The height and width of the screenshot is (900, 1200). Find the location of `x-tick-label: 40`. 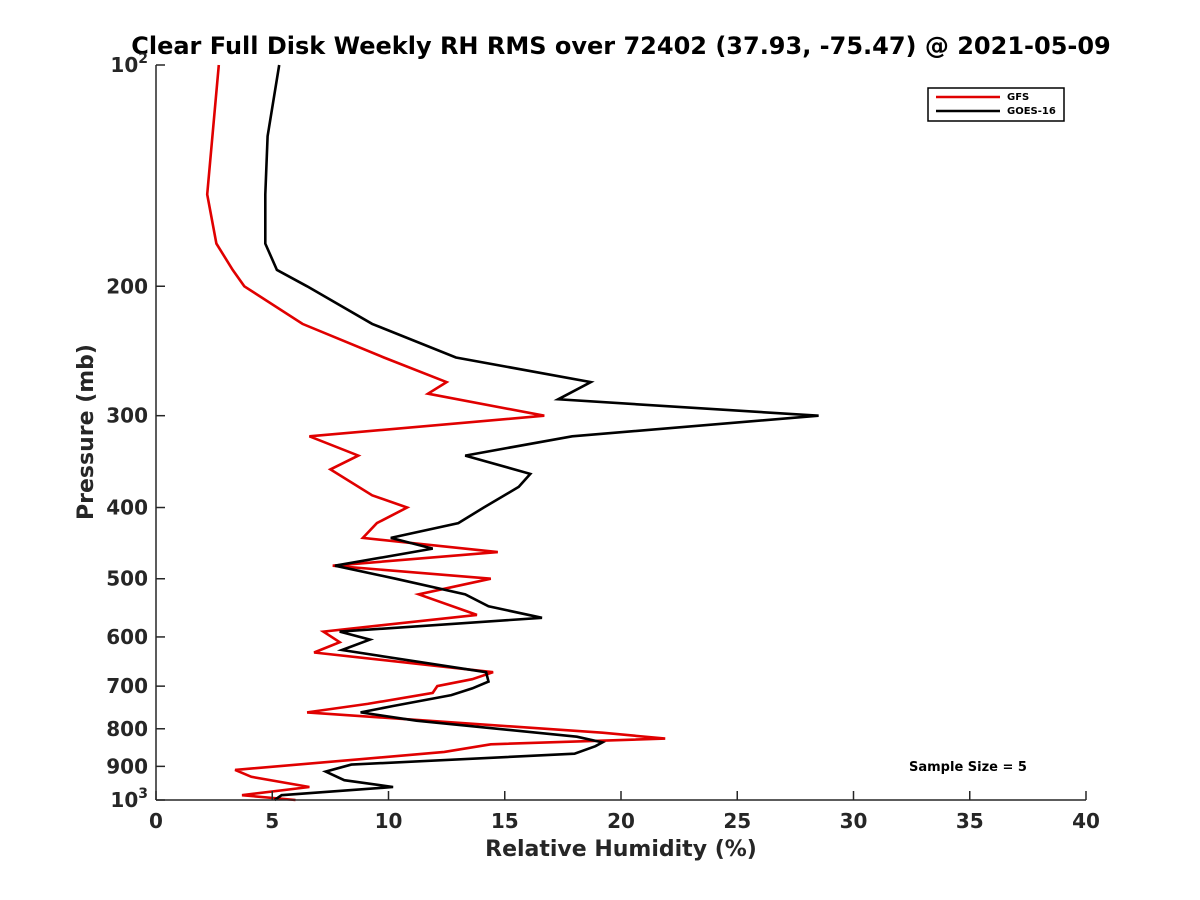

x-tick-label: 40 is located at coordinates (1086, 821).